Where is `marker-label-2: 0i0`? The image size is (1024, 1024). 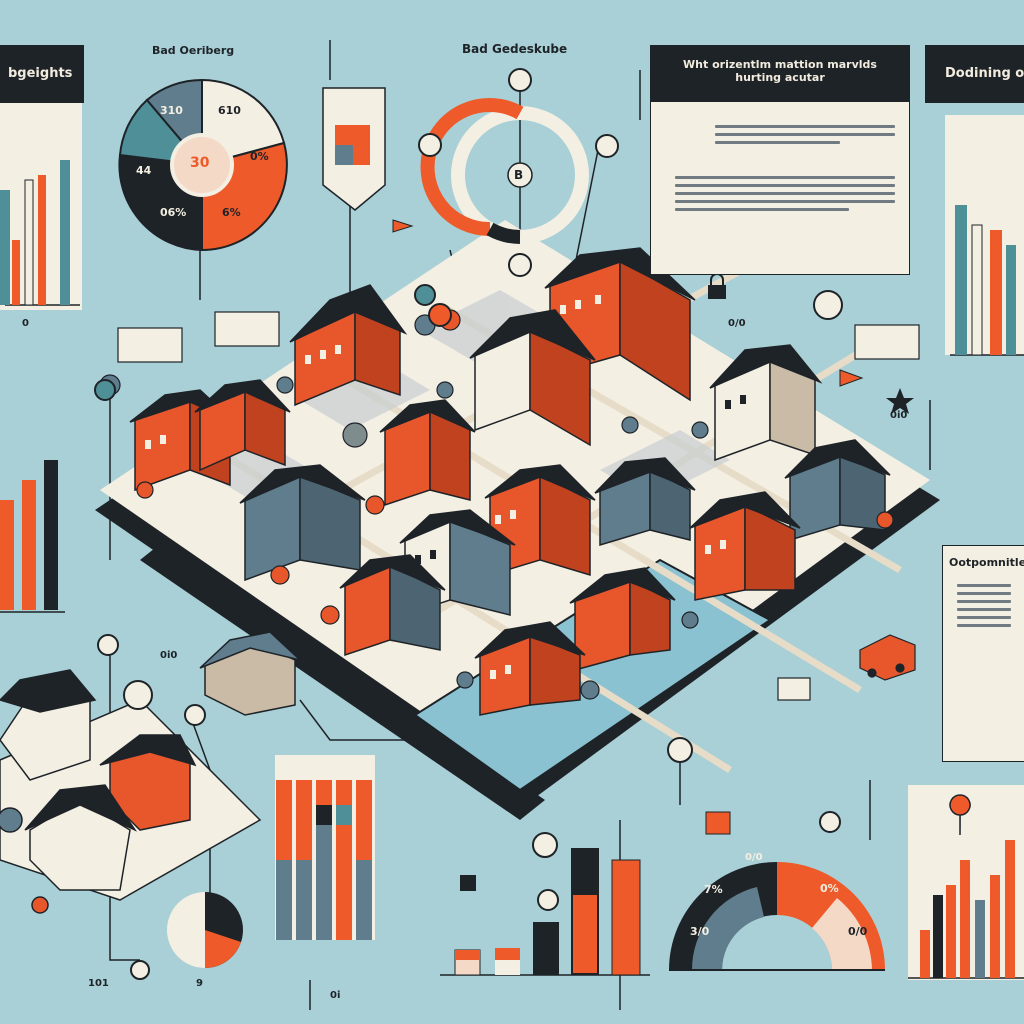 marker-label-2: 0i0 is located at coordinates (169, 655).